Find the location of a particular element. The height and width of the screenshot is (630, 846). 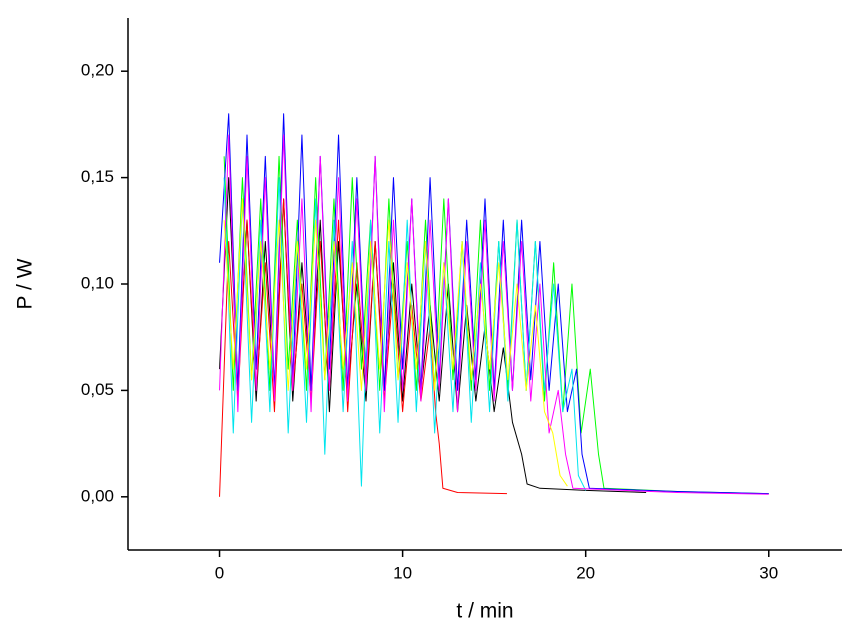

y-tick-label: 0,00 is located at coordinates (97, 495).